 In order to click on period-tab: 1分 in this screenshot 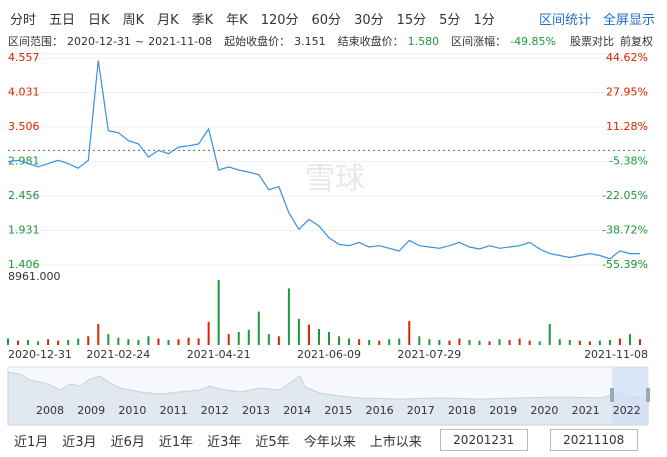, I will do `click(484, 20)`.